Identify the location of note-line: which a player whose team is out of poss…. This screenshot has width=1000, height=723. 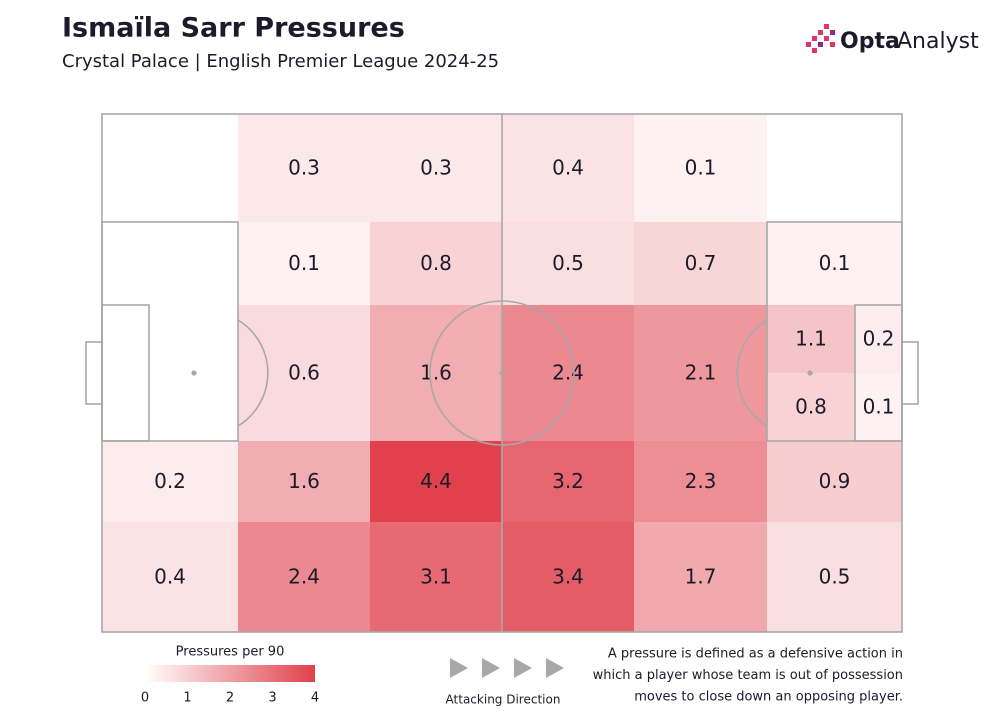
(748, 675).